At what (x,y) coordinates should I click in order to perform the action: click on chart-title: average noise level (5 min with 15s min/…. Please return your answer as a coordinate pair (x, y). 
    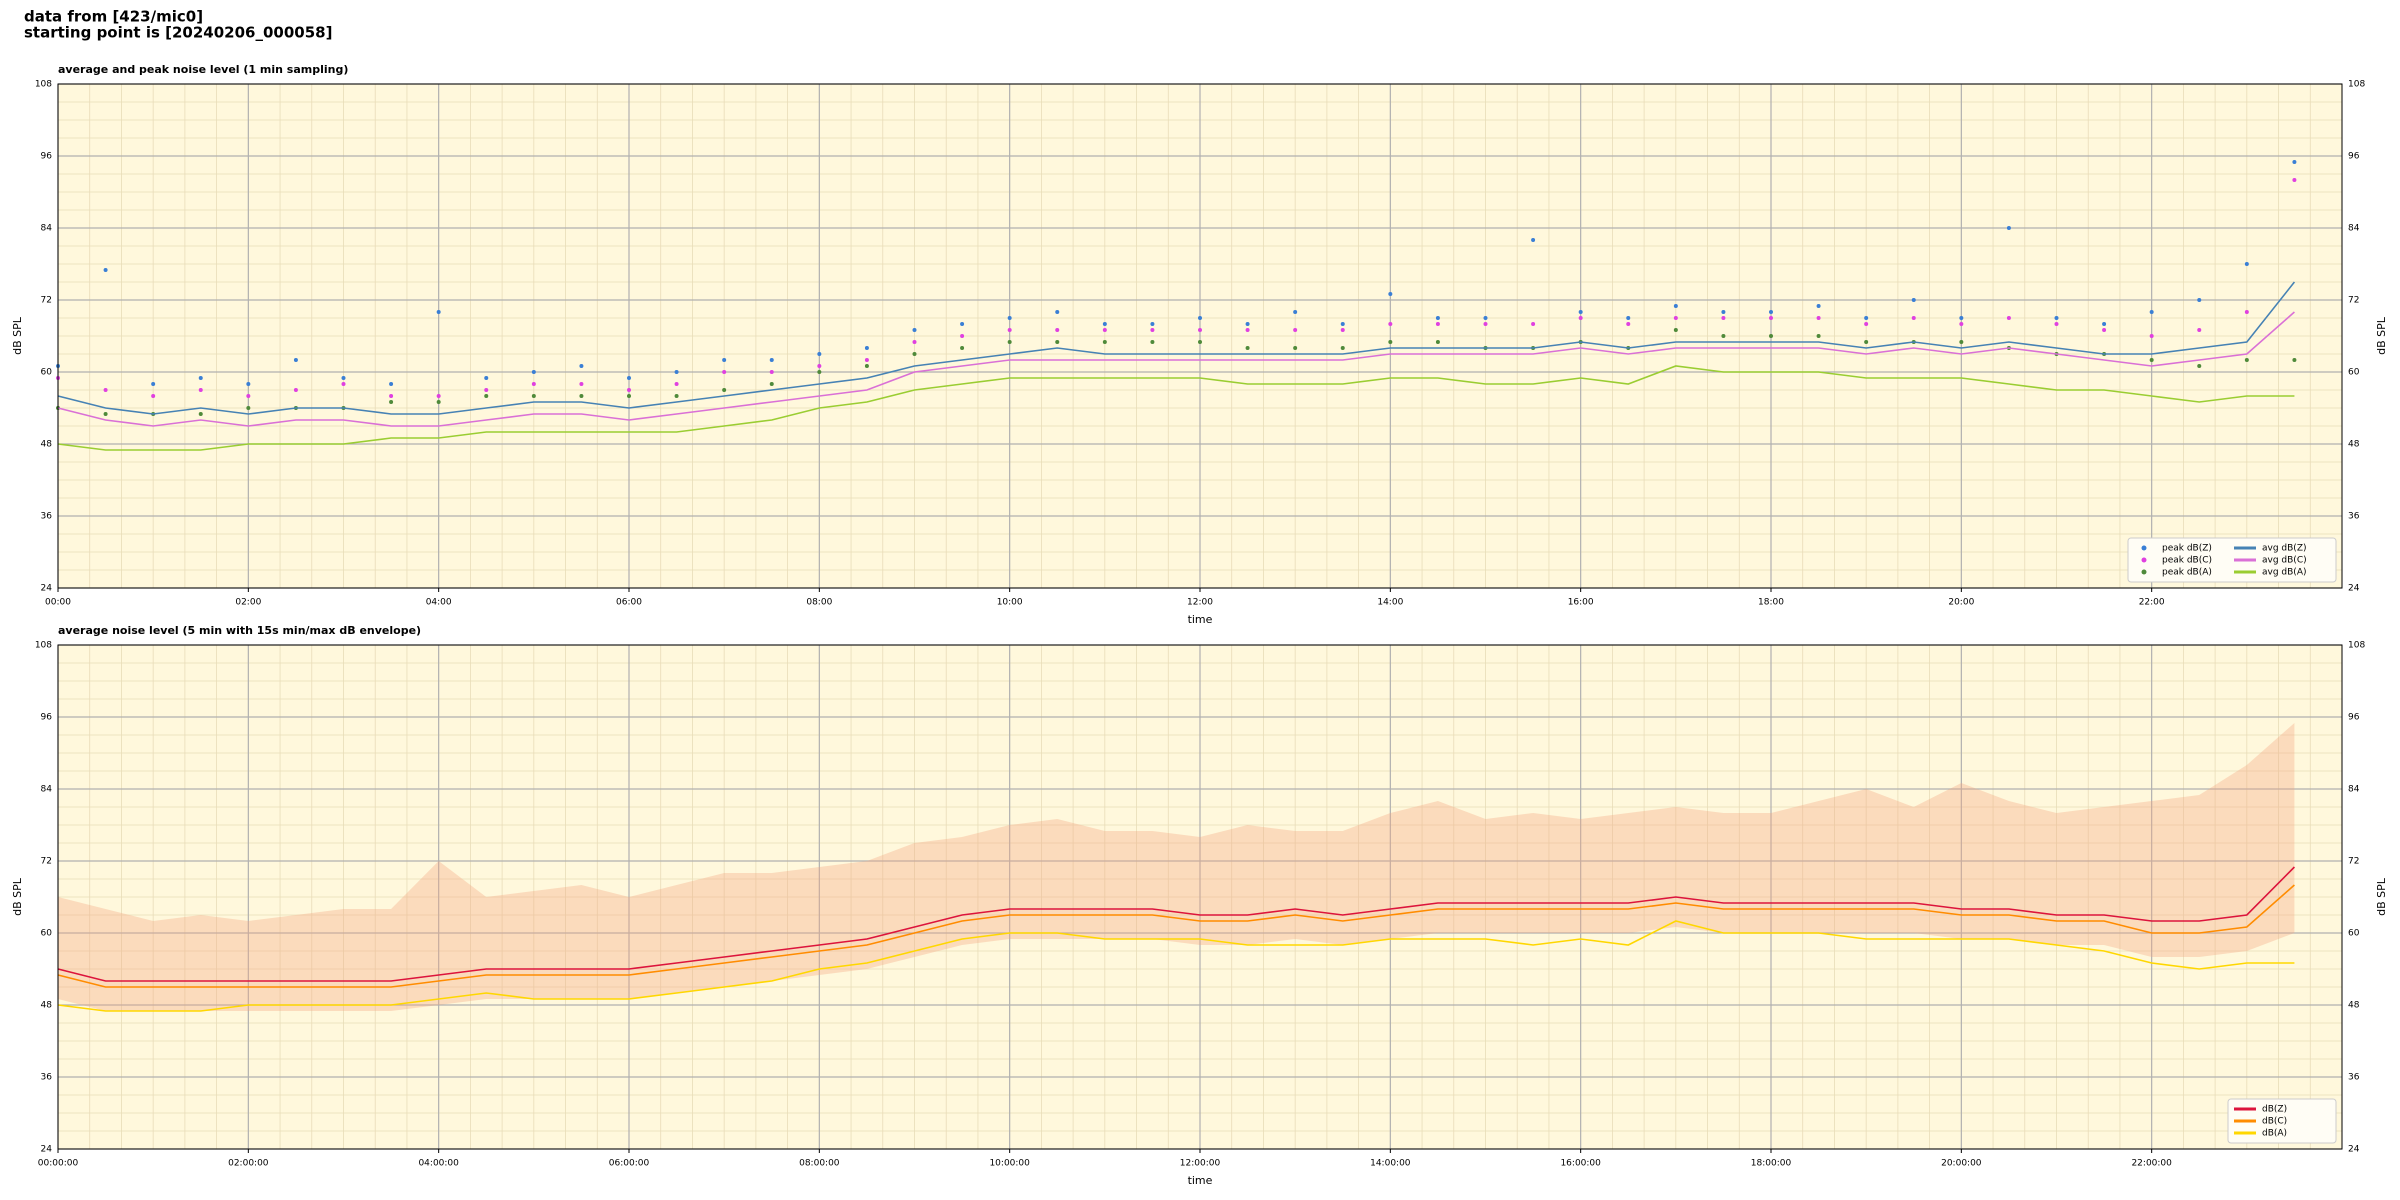
    Looking at the image, I should click on (239, 630).